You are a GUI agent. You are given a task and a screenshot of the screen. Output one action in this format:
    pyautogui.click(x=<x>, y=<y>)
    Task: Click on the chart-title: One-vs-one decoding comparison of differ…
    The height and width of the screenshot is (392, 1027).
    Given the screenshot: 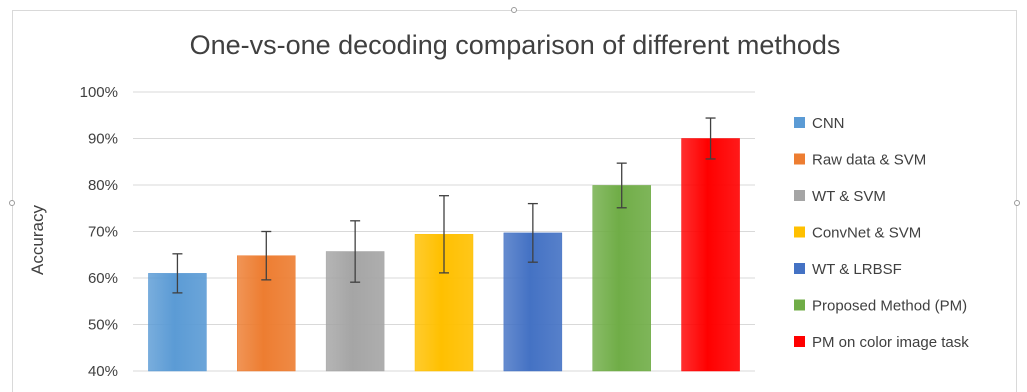 What is the action you would take?
    pyautogui.click(x=515, y=45)
    